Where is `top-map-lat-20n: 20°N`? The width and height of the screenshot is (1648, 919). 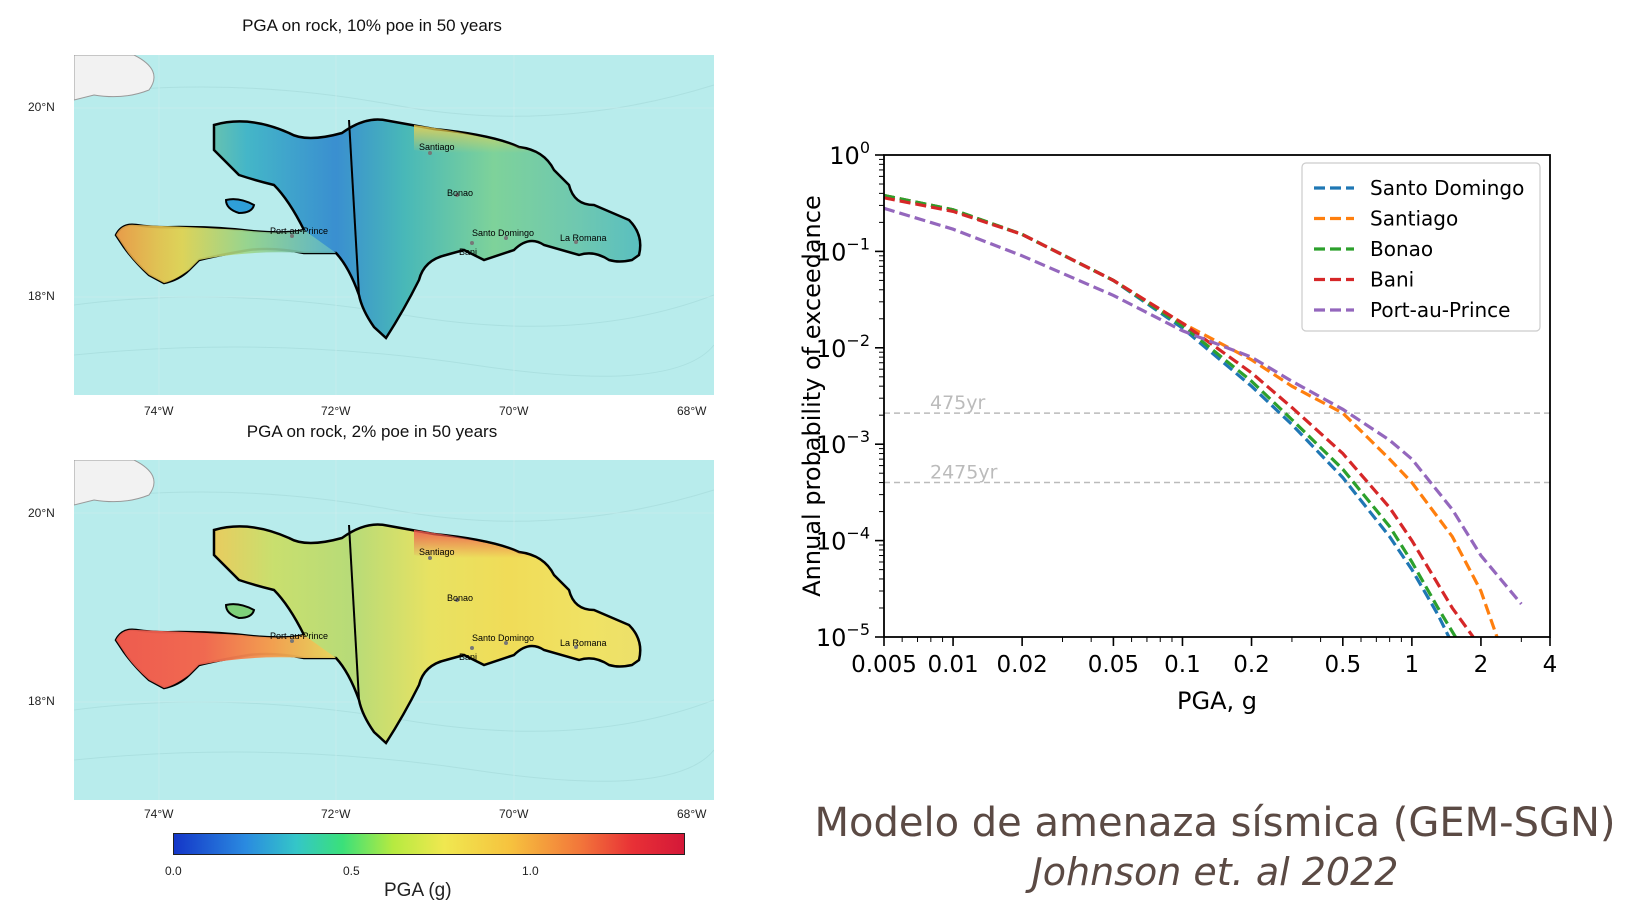
top-map-lat-20n: 20°N is located at coordinates (41, 107).